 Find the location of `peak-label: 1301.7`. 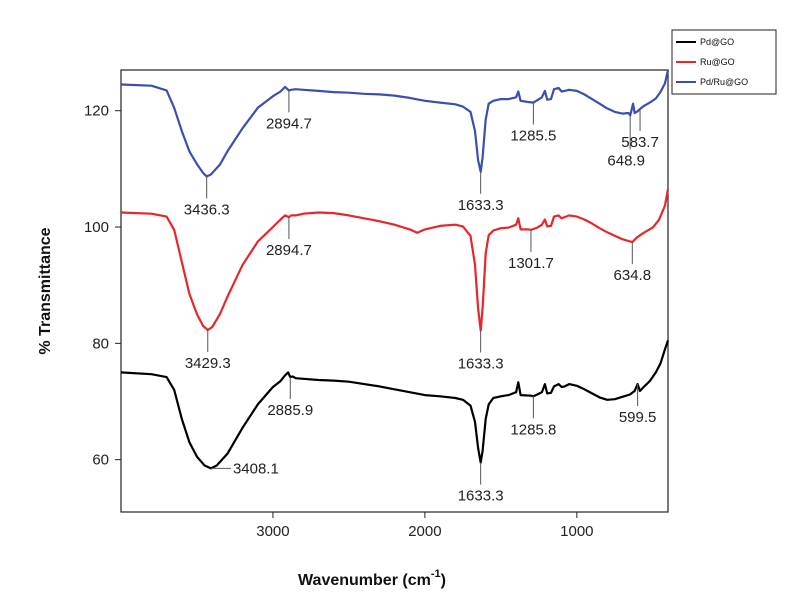

peak-label: 1301.7 is located at coordinates (531, 263).